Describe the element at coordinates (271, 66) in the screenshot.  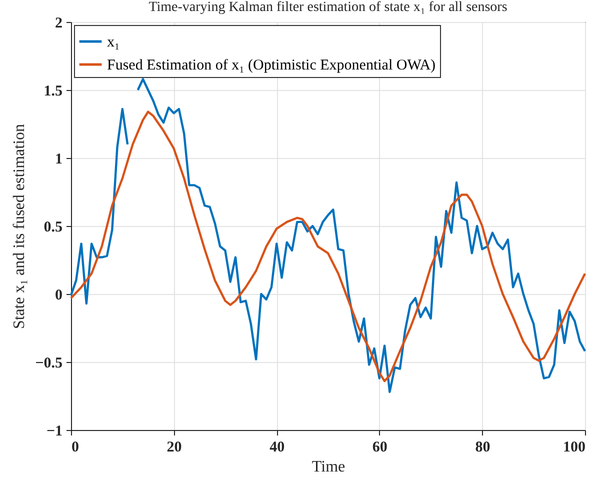
I see `legend-label: Fused Estimation of x₁ (Optimistic Exponential OWA)` at that location.